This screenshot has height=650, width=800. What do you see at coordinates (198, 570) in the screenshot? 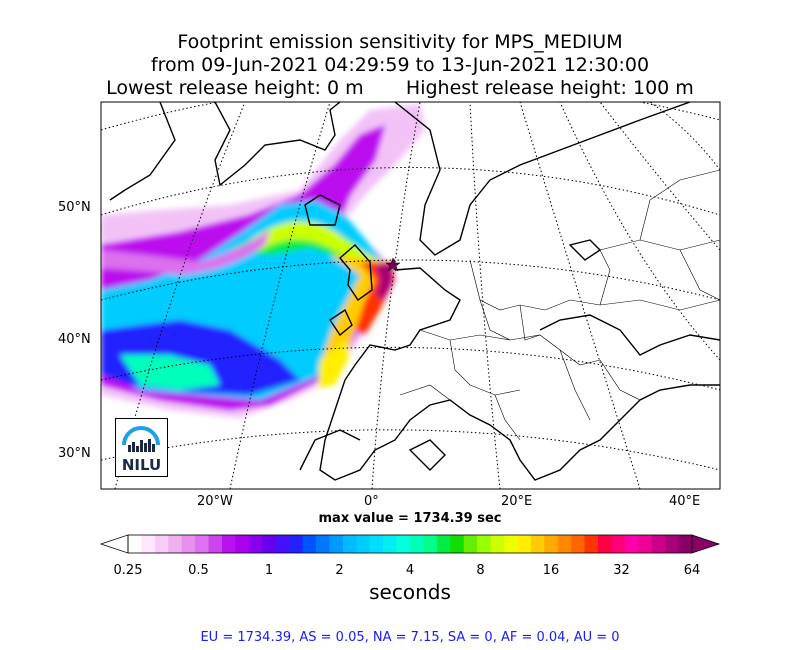
I see `colorbar-tick-label: 0.5` at bounding box center [198, 570].